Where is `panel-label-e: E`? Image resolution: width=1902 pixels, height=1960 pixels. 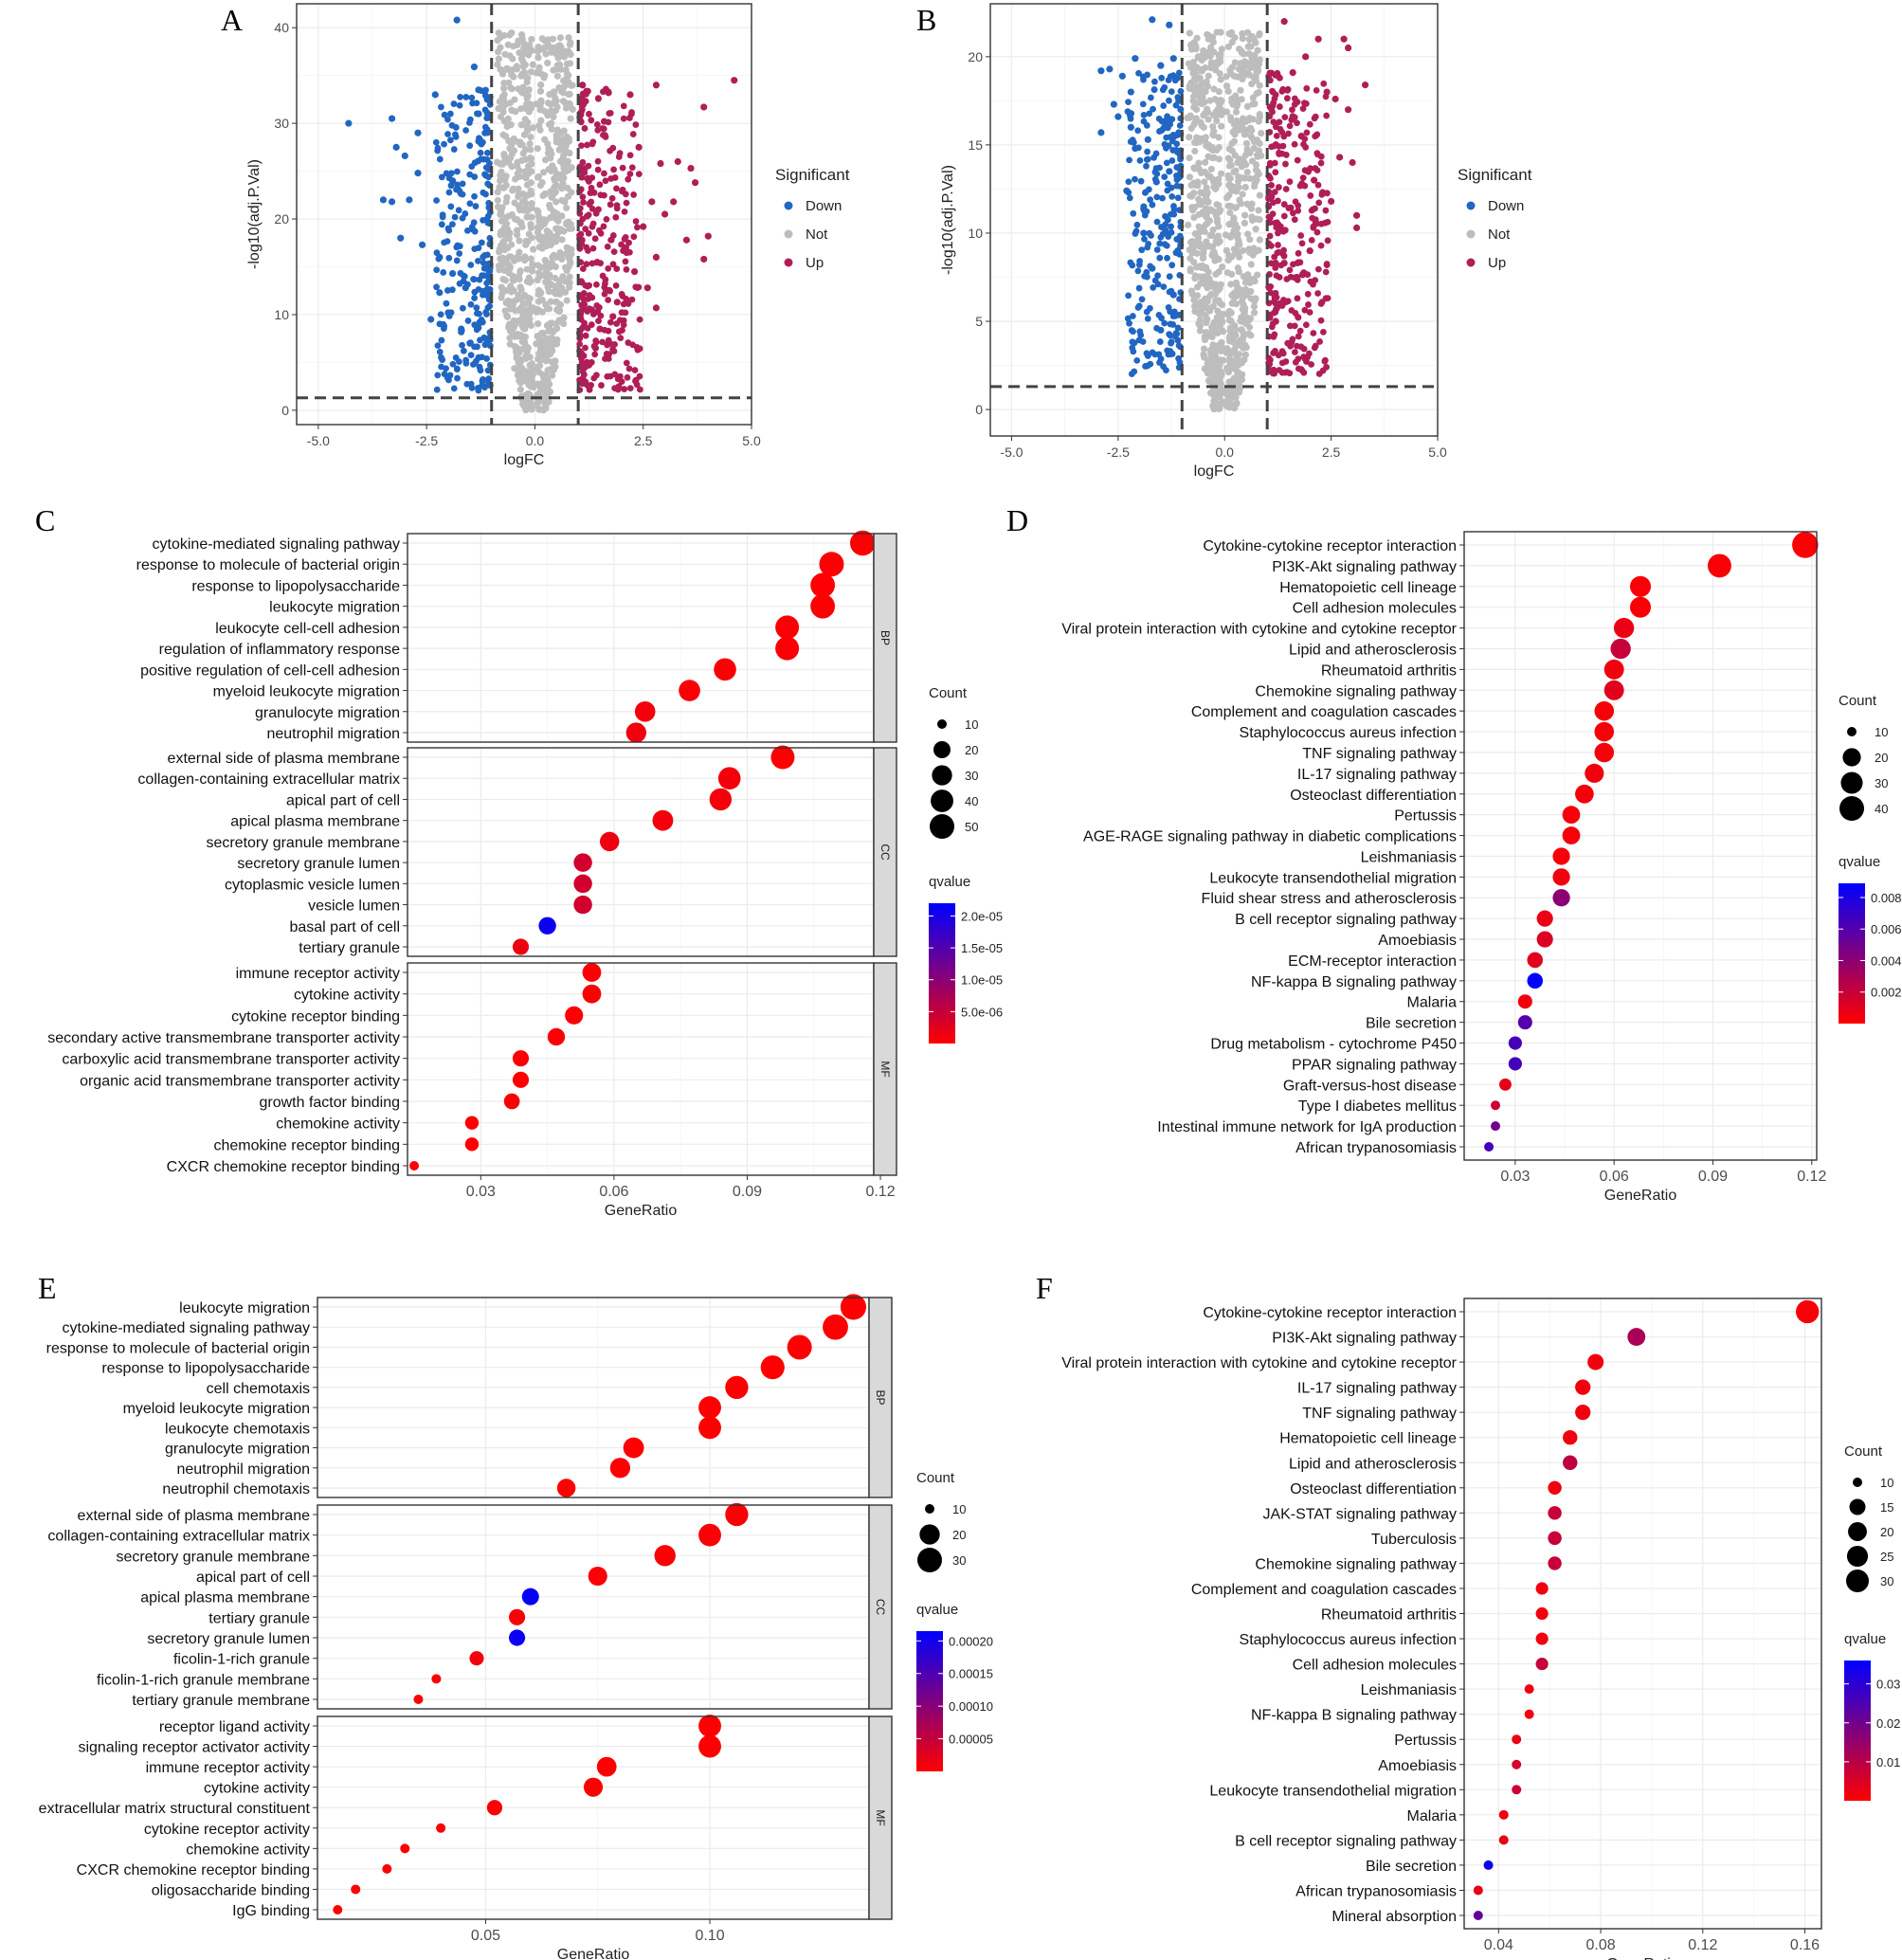 panel-label-e: E is located at coordinates (48, 1288).